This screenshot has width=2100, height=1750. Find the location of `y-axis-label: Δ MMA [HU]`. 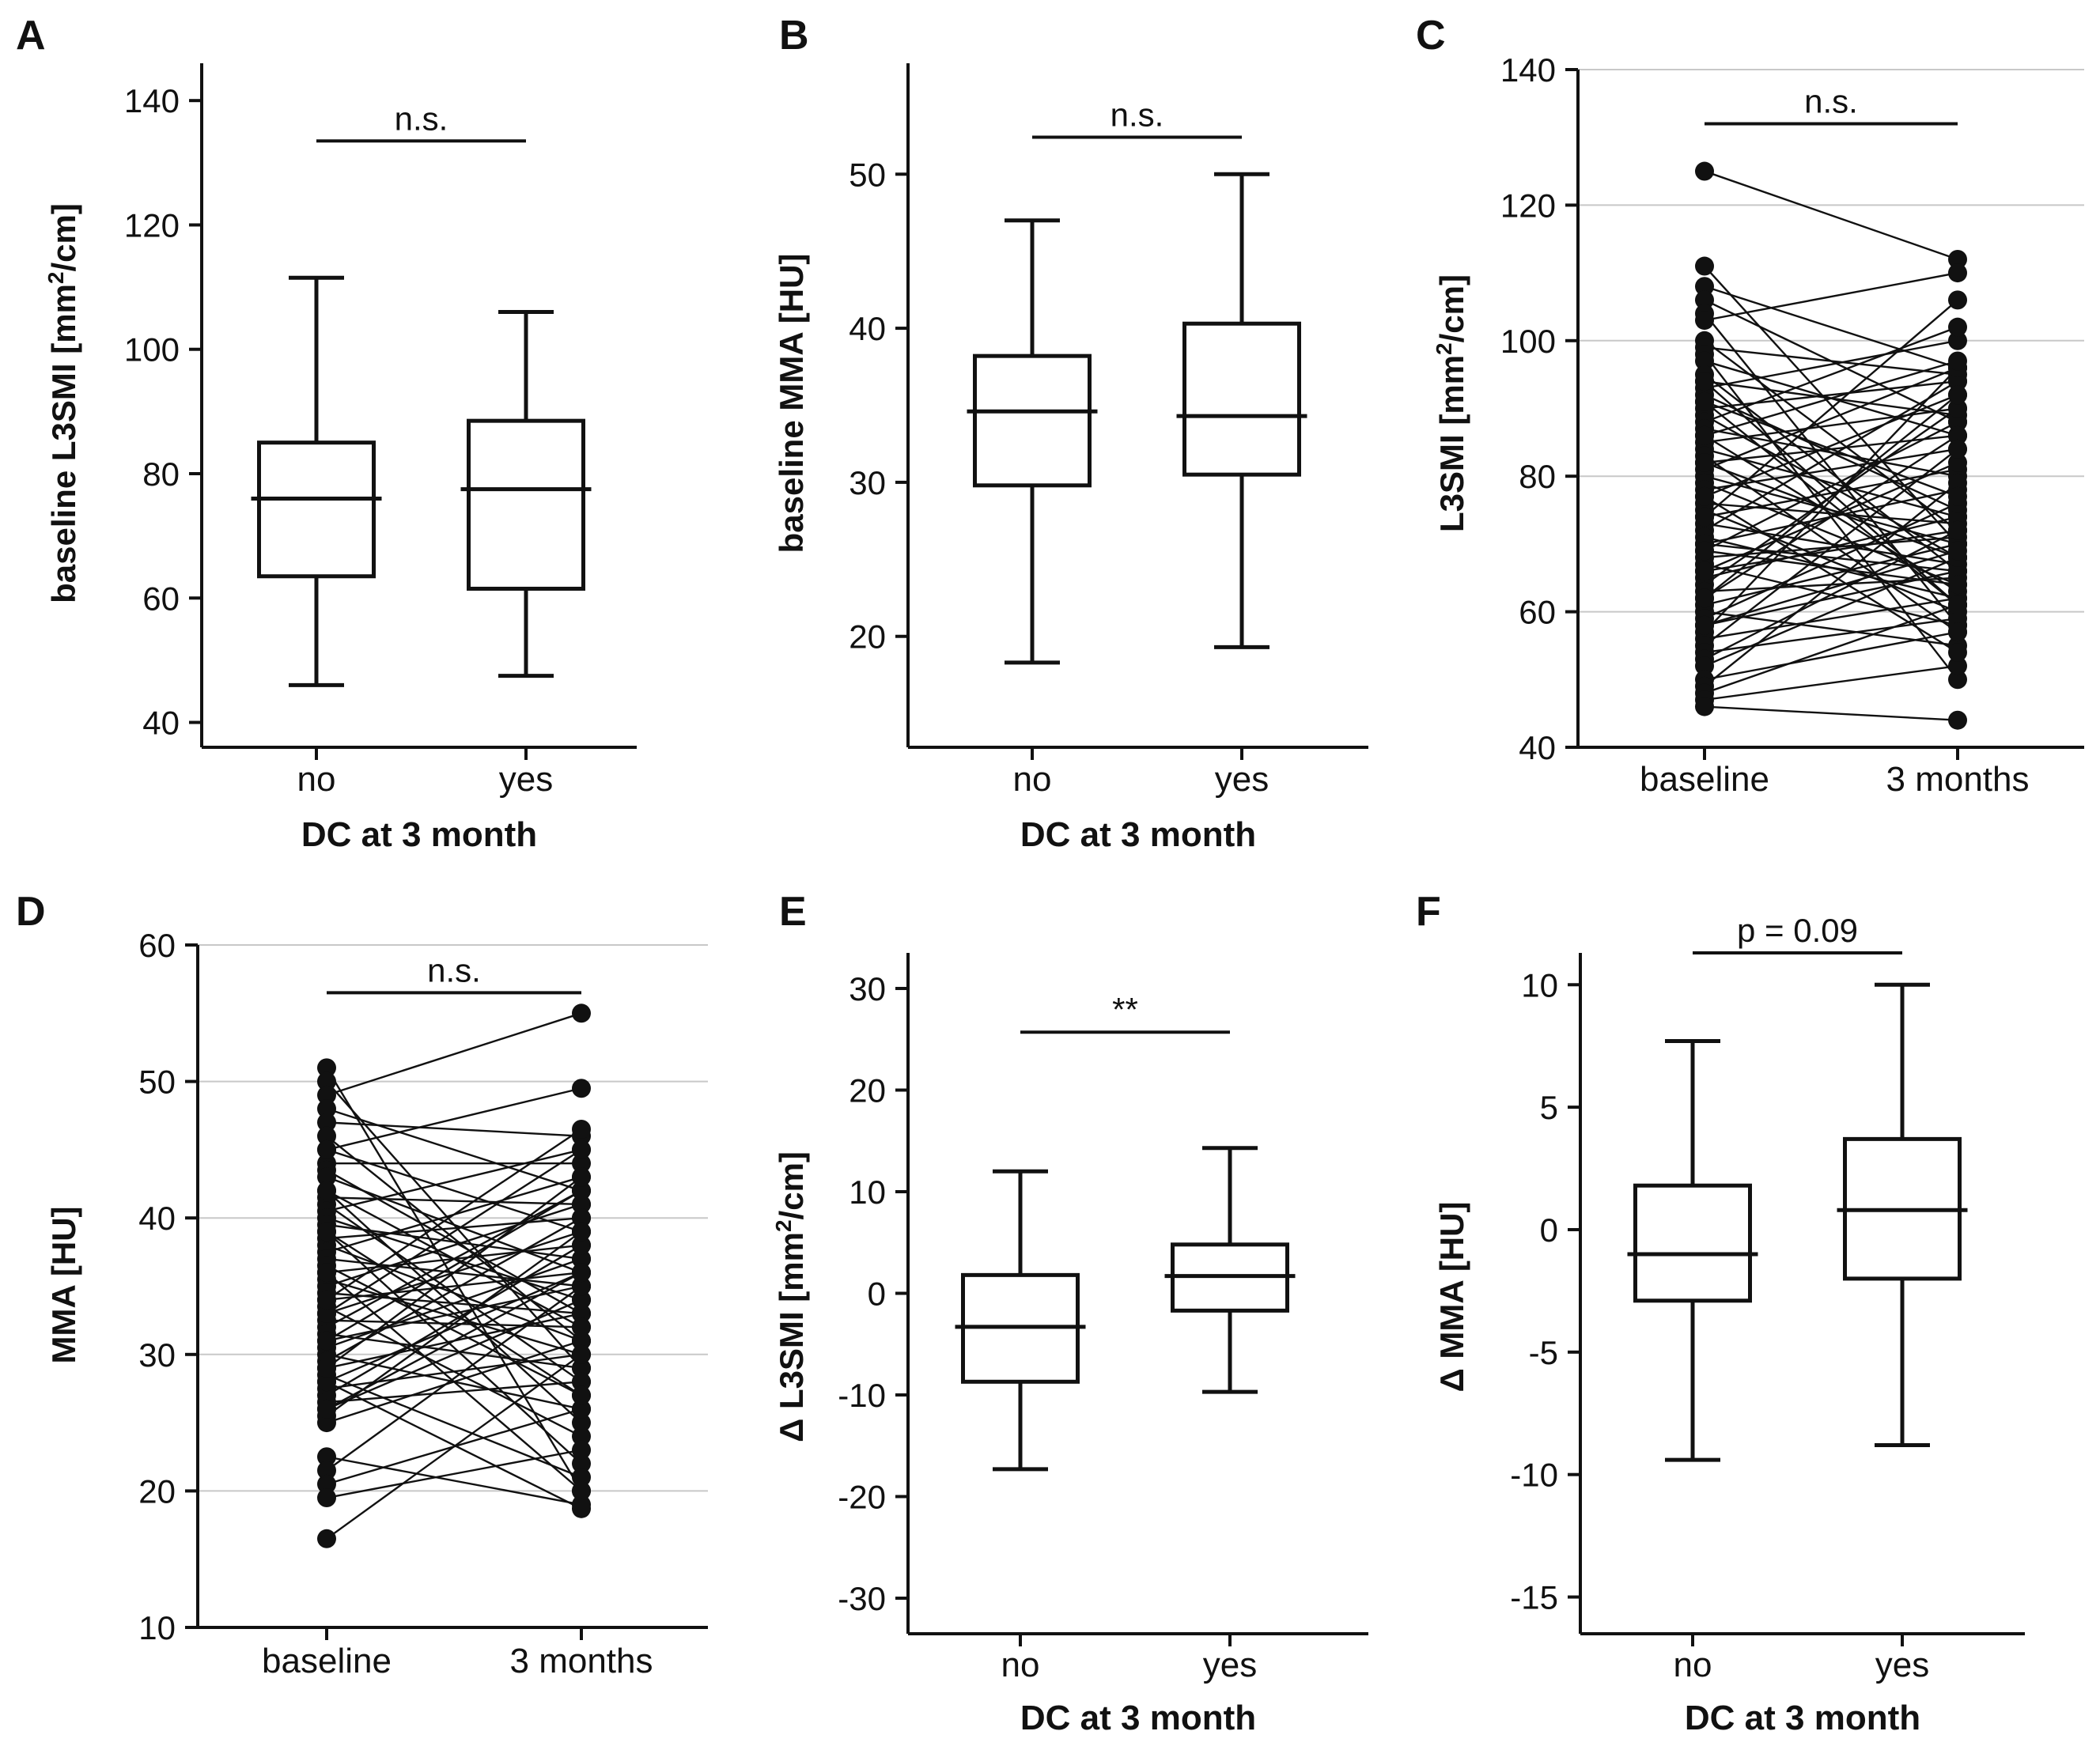

y-axis-label: Δ MMA [HU] is located at coordinates (1451, 1298).